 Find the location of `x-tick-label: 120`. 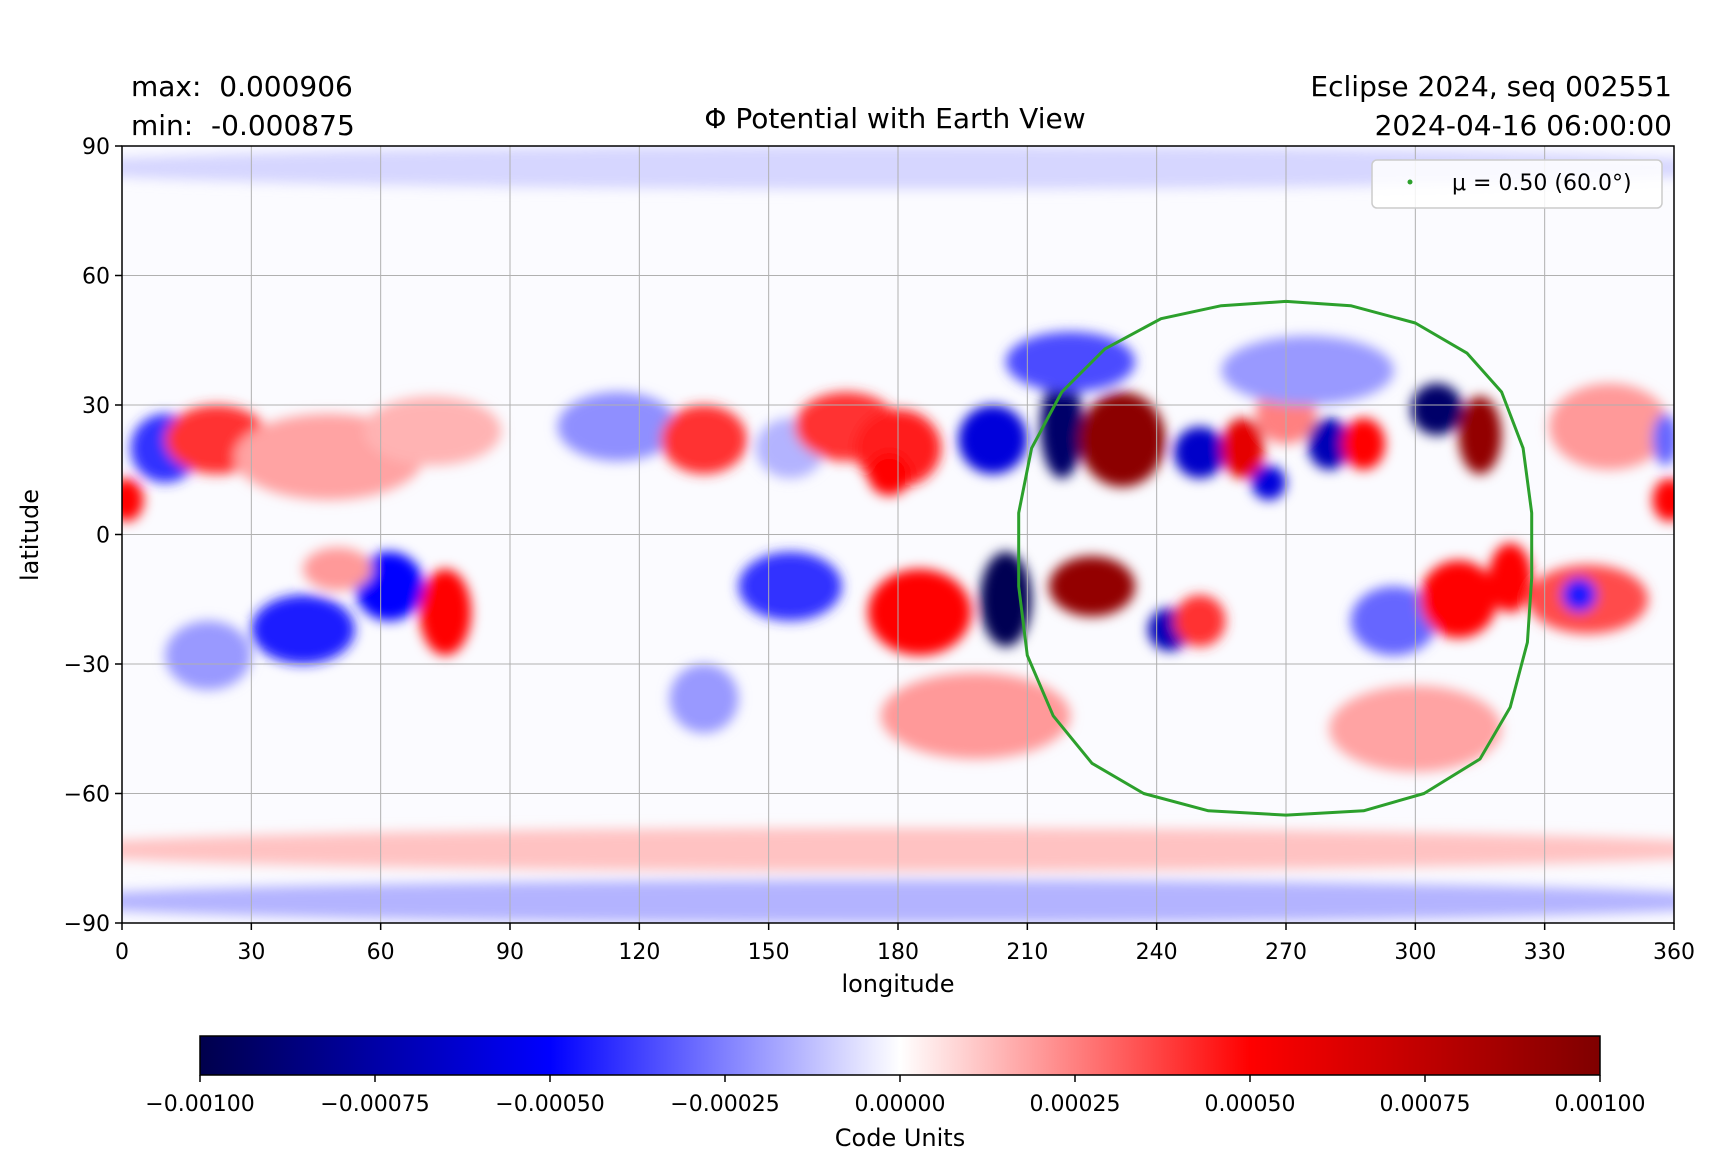

x-tick-label: 120 is located at coordinates (639, 952).